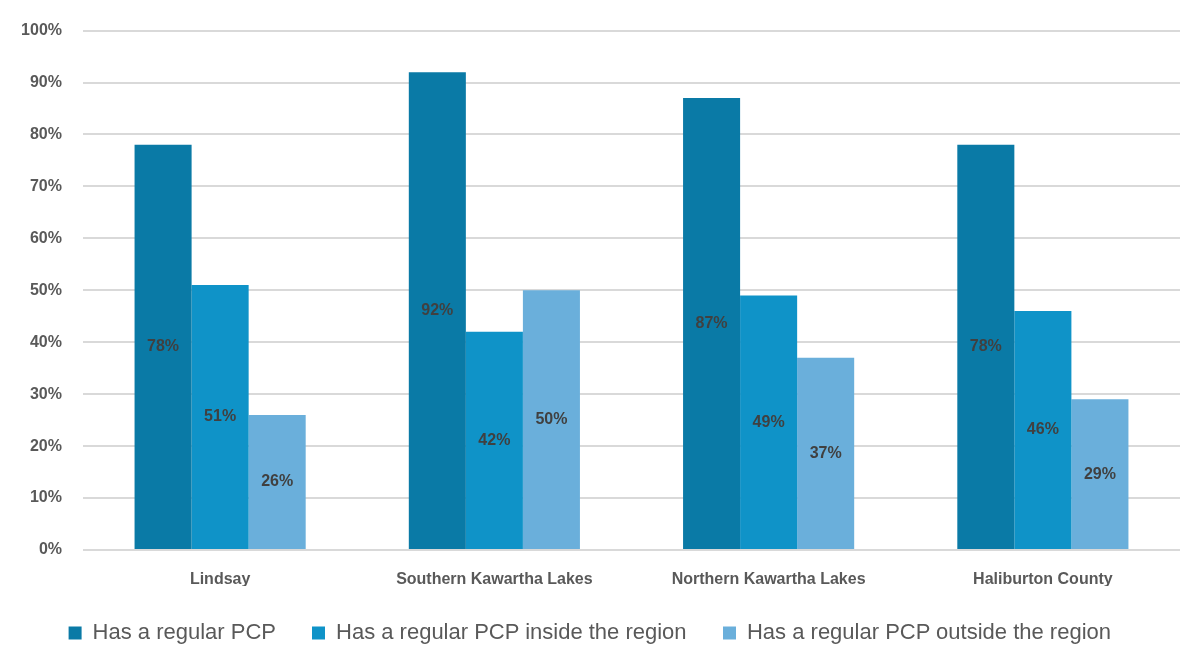 The height and width of the screenshot is (660, 1188). I want to click on data-label: 46%, so click(1042, 429).